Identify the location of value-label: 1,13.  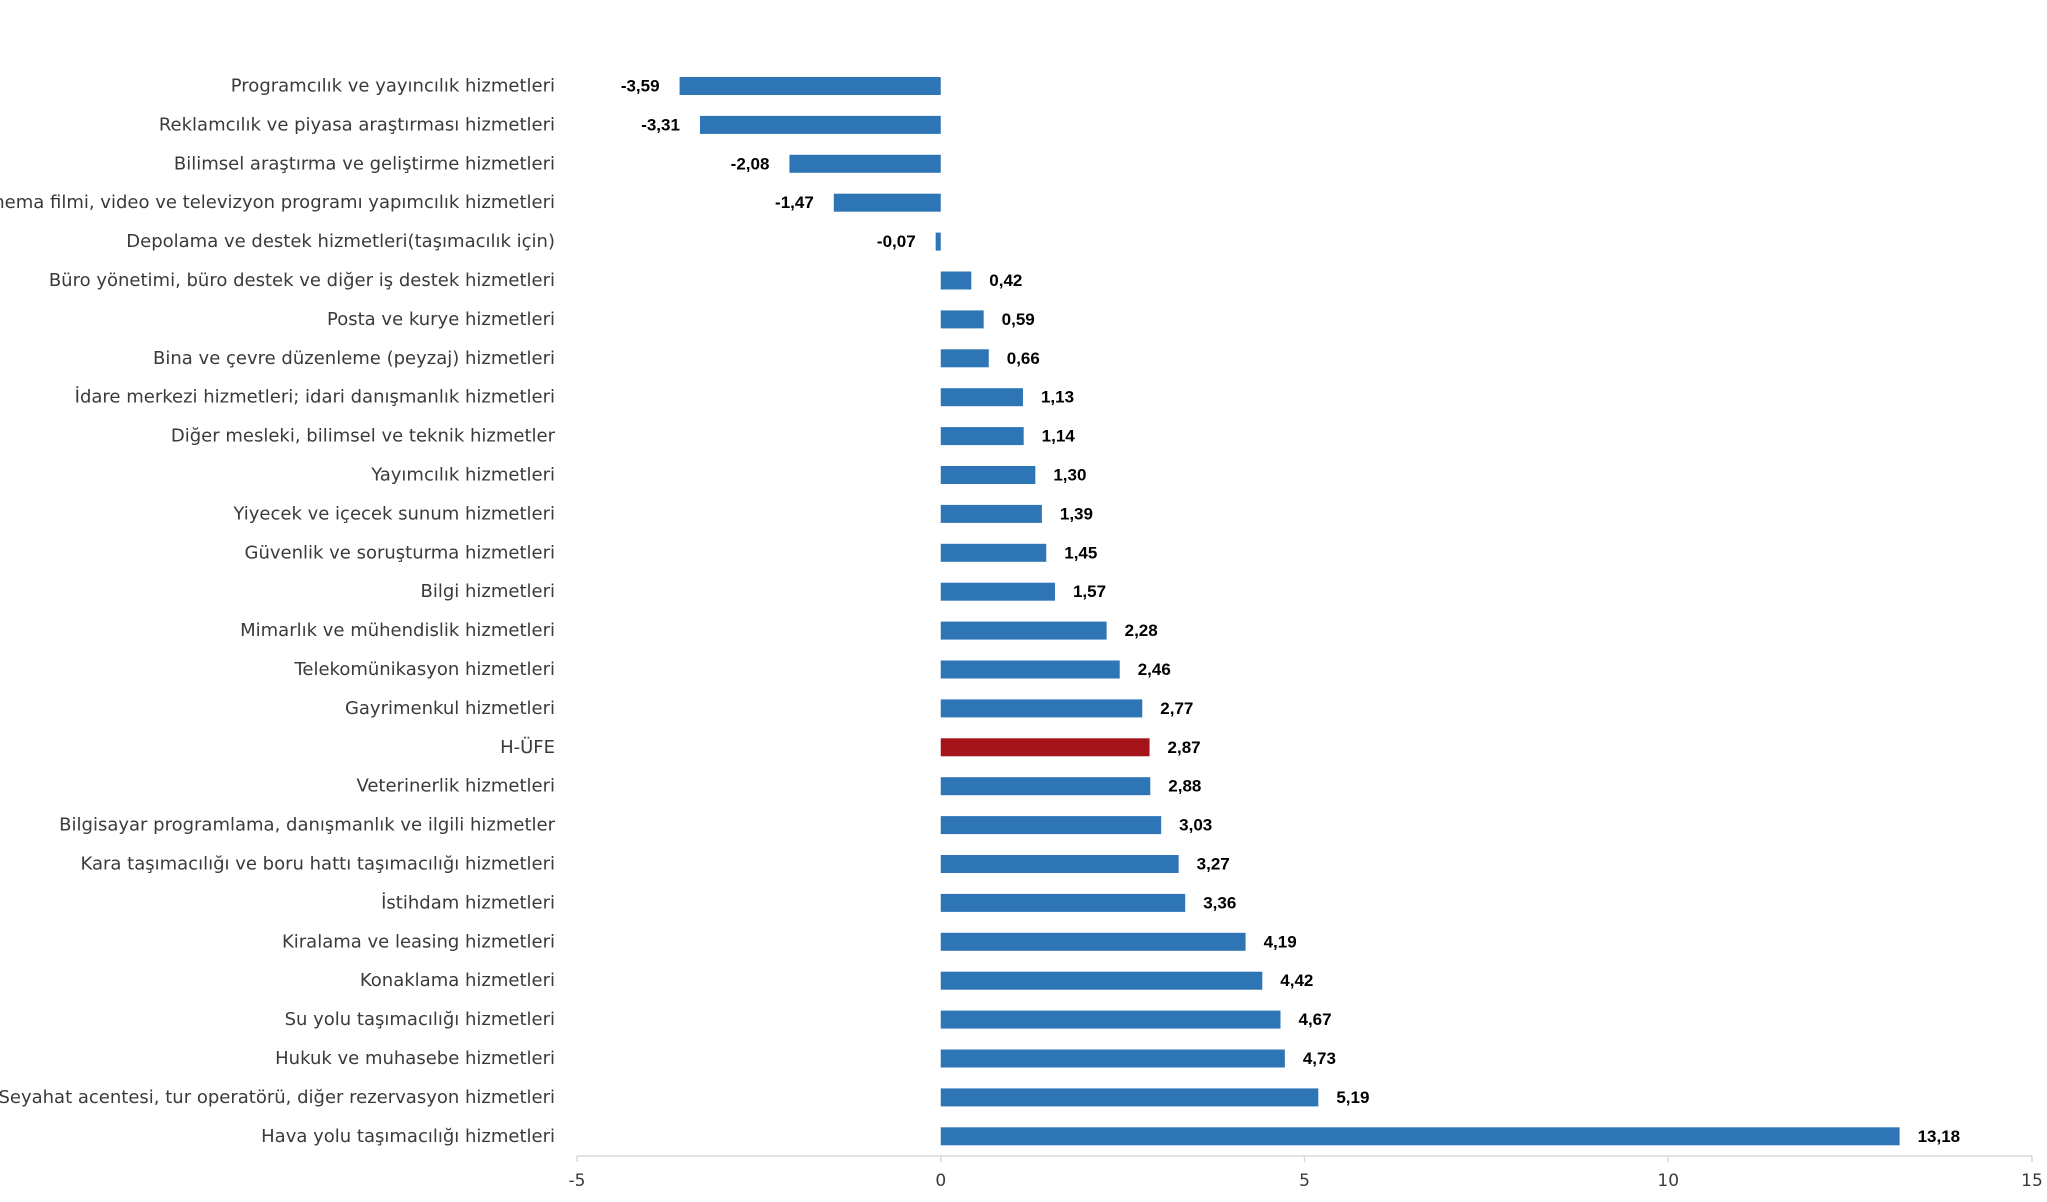
(1057, 397).